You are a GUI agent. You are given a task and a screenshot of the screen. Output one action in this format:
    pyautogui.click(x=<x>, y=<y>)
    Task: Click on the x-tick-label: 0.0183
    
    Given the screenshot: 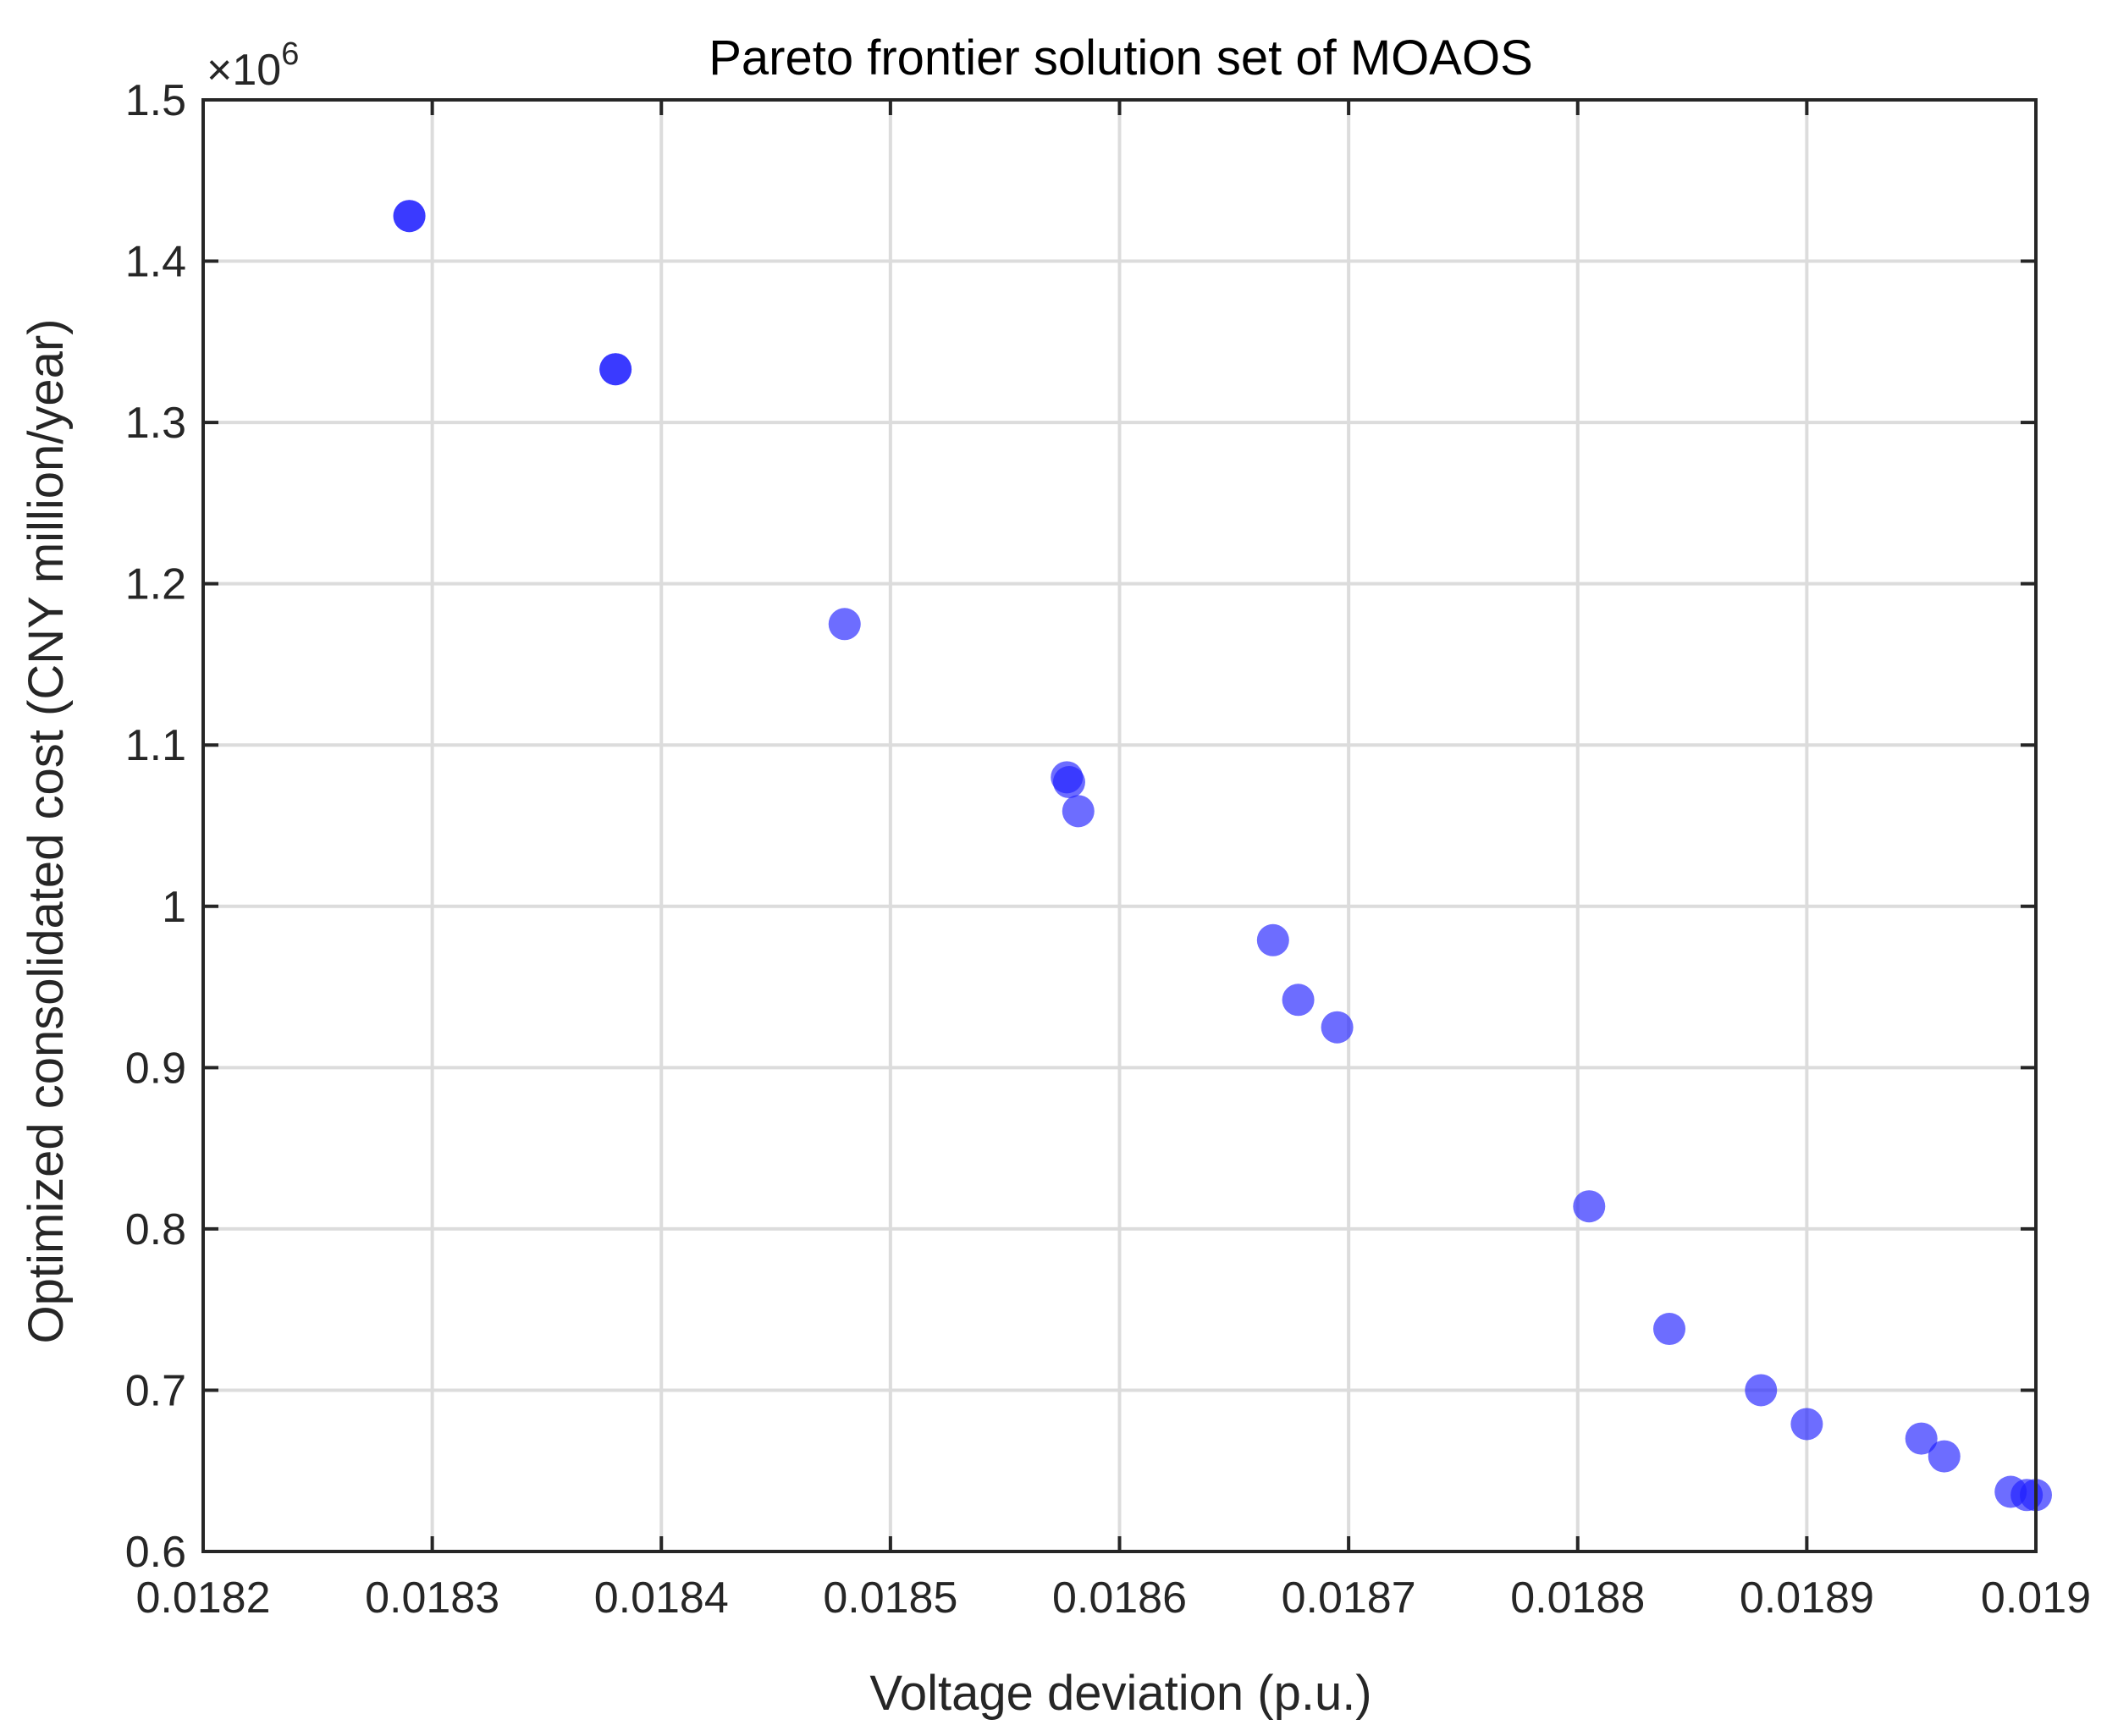 What is the action you would take?
    pyautogui.click(x=432, y=1598)
    